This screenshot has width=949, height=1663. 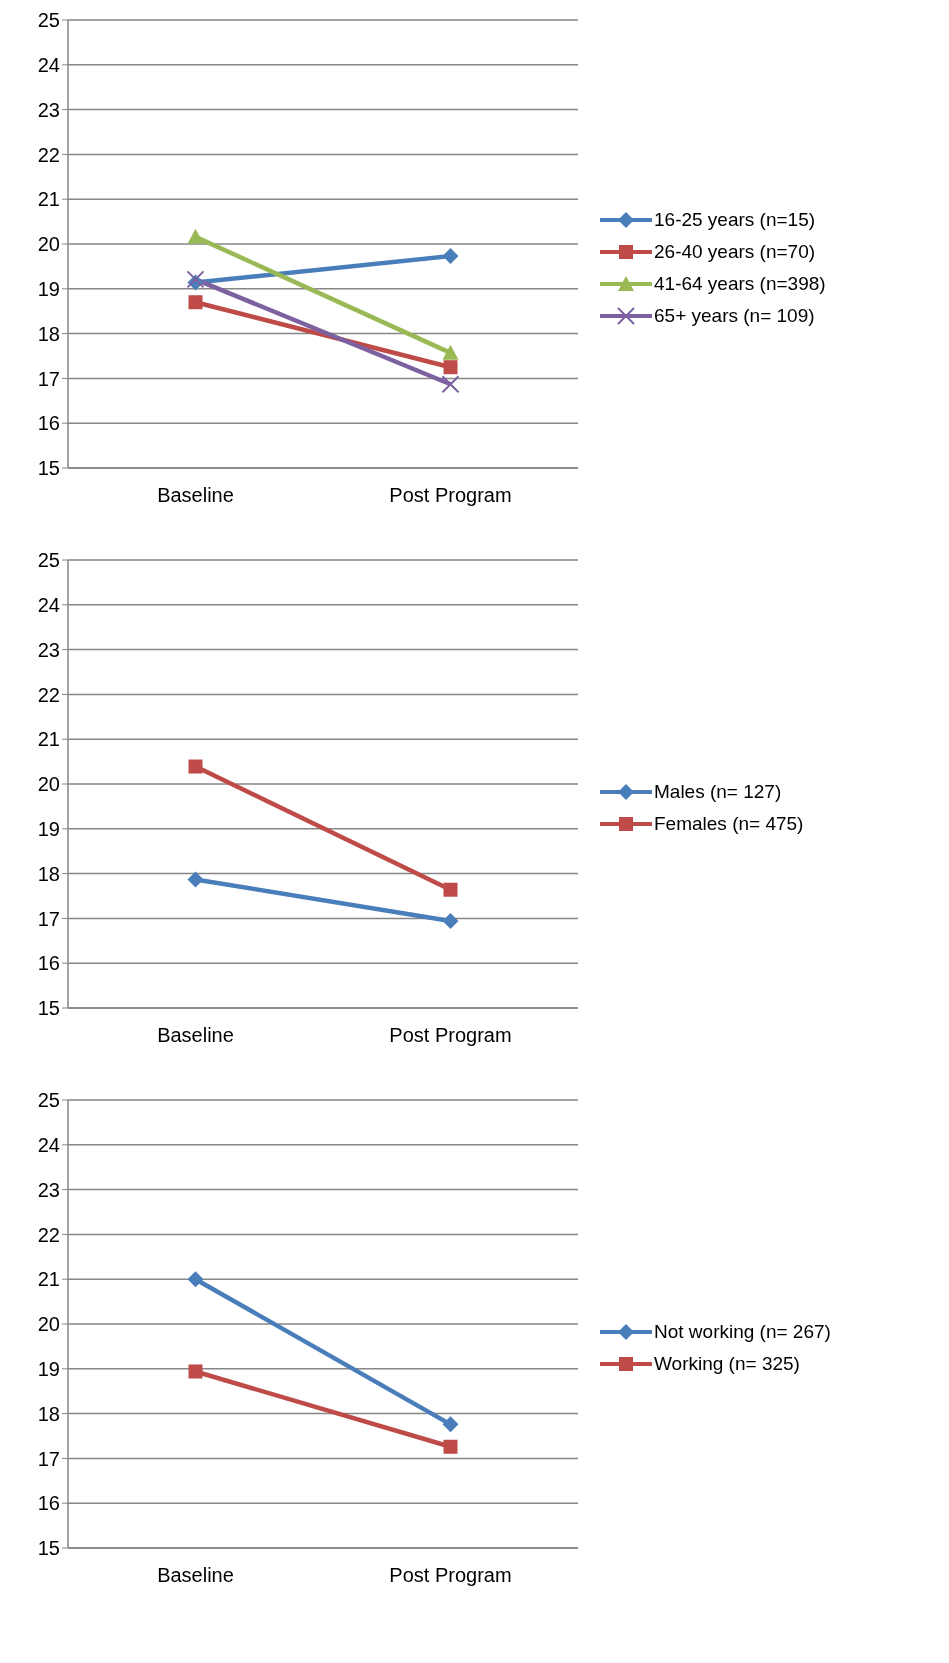 I want to click on legend-label: 41-64 years (n=398), so click(x=740, y=284).